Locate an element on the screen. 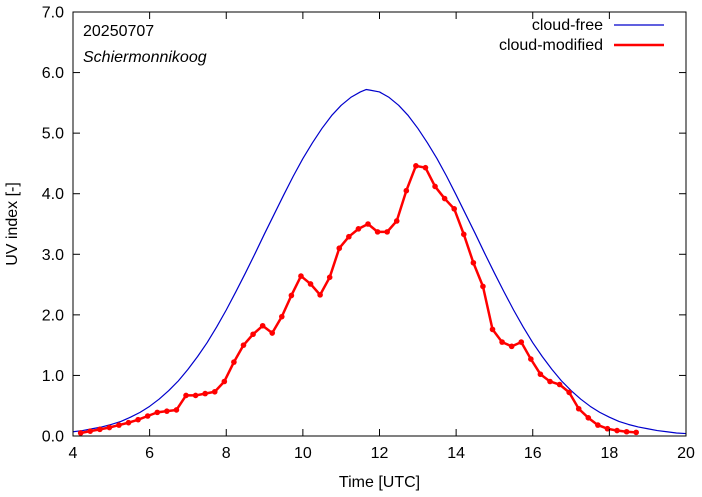 This screenshot has width=702, height=497. y-tick-label: 6.0 is located at coordinates (53, 73).